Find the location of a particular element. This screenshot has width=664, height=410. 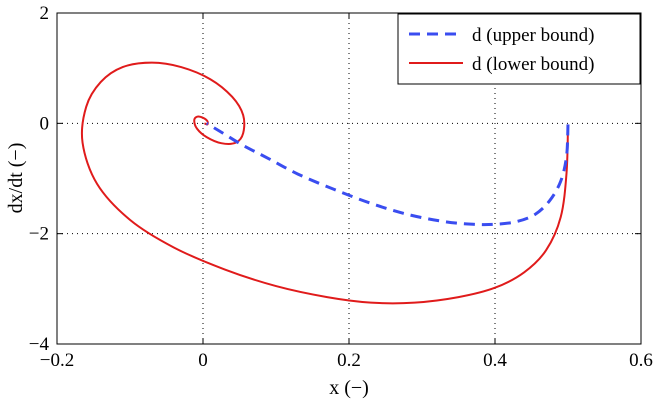

legend-box is located at coordinates (519, 49).